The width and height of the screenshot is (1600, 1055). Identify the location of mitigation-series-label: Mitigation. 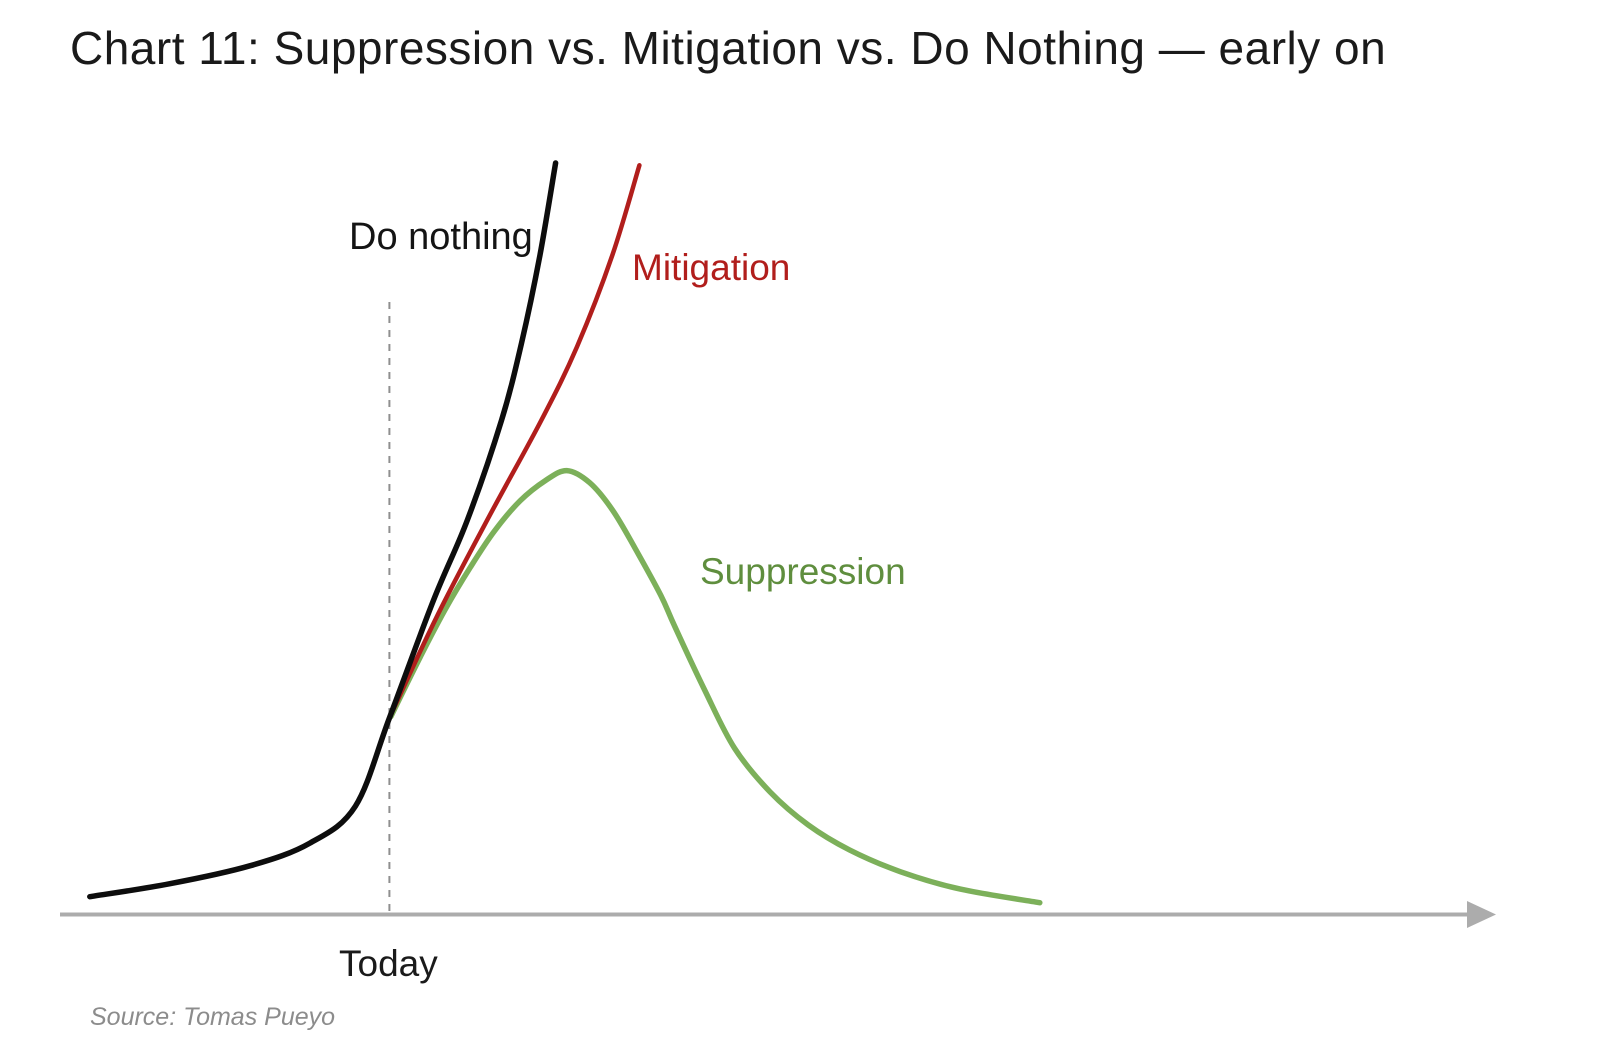
(711, 267).